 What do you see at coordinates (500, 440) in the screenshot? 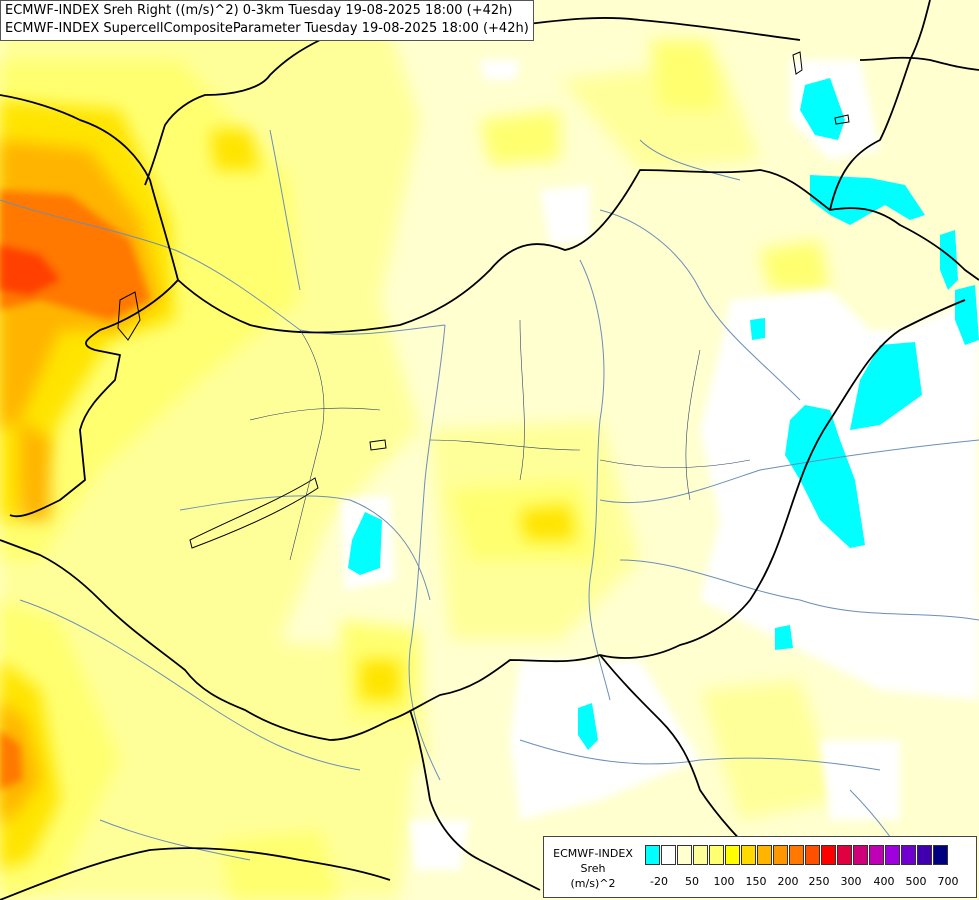
I see `region-boundaries` at bounding box center [500, 440].